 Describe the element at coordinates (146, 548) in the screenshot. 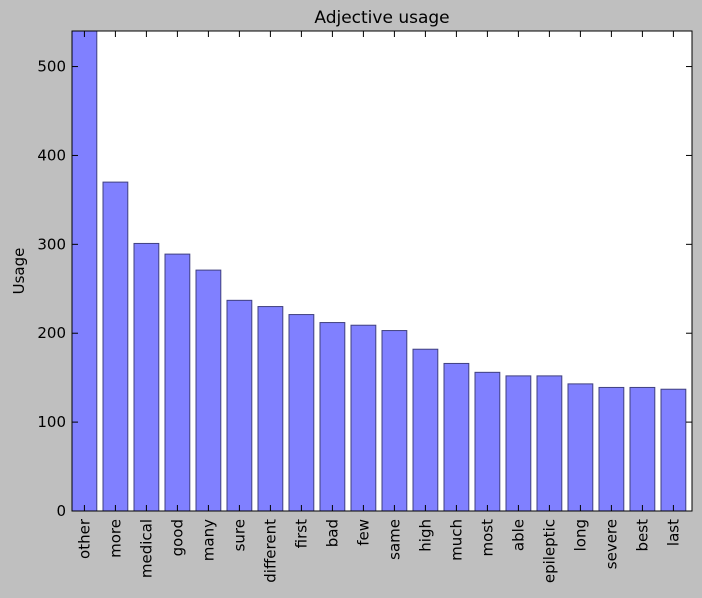

I see `x-tick-label: medical` at that location.